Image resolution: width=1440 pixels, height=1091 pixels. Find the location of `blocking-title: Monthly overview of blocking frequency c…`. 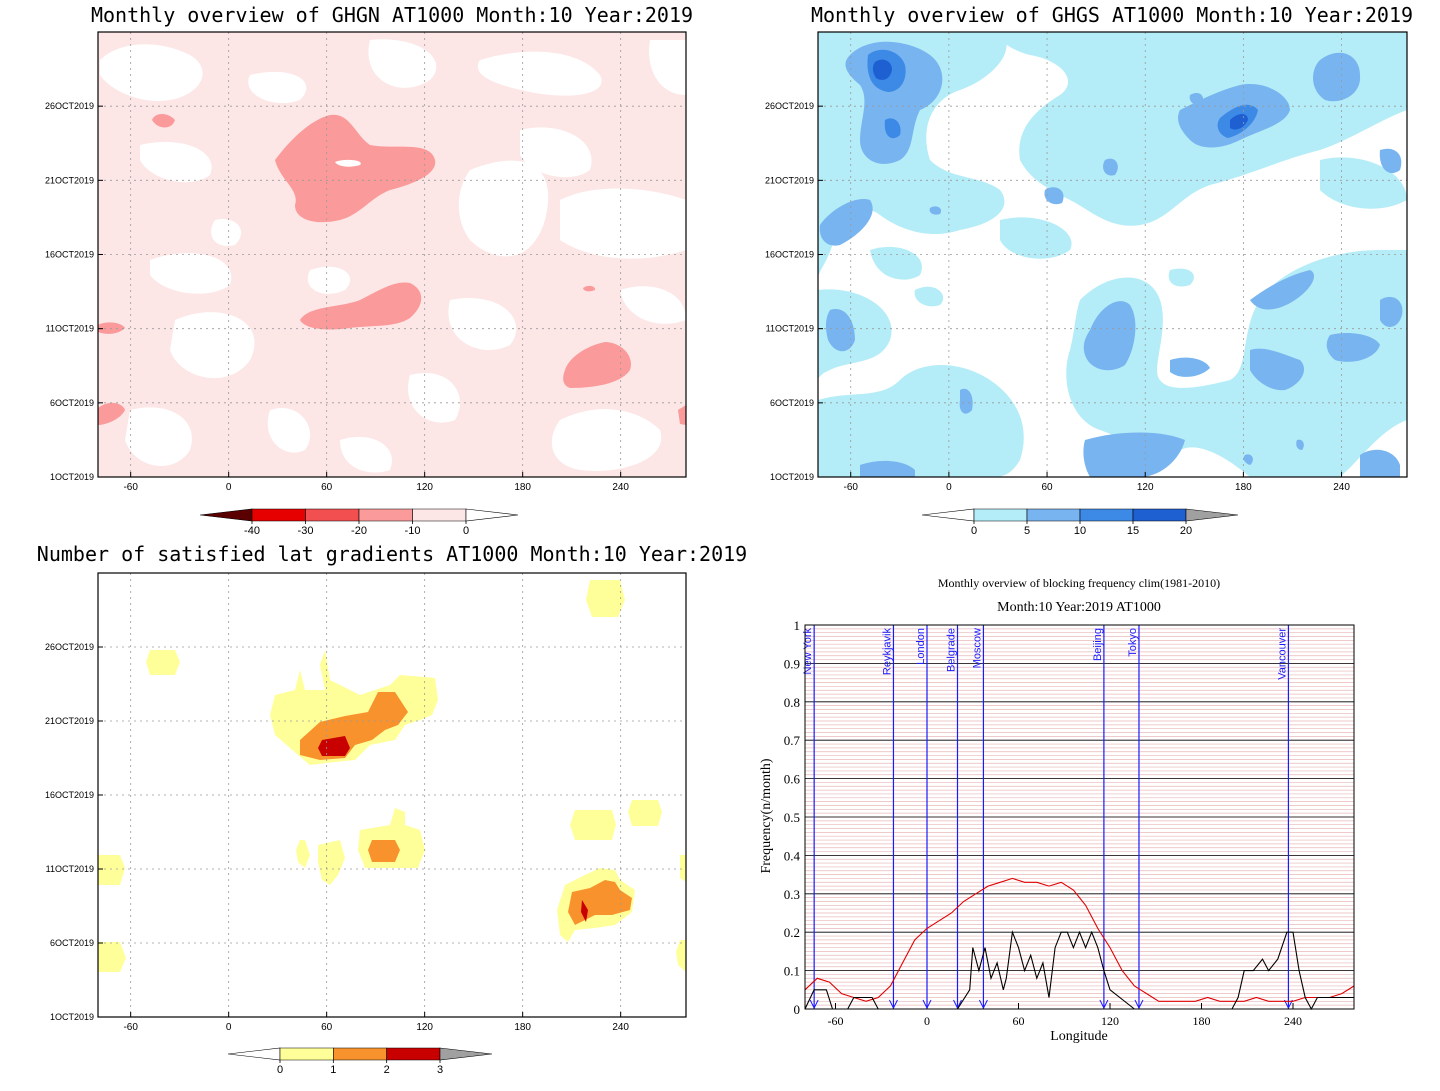

blocking-title: Monthly overview of blocking frequency c… is located at coordinates (1079, 583).